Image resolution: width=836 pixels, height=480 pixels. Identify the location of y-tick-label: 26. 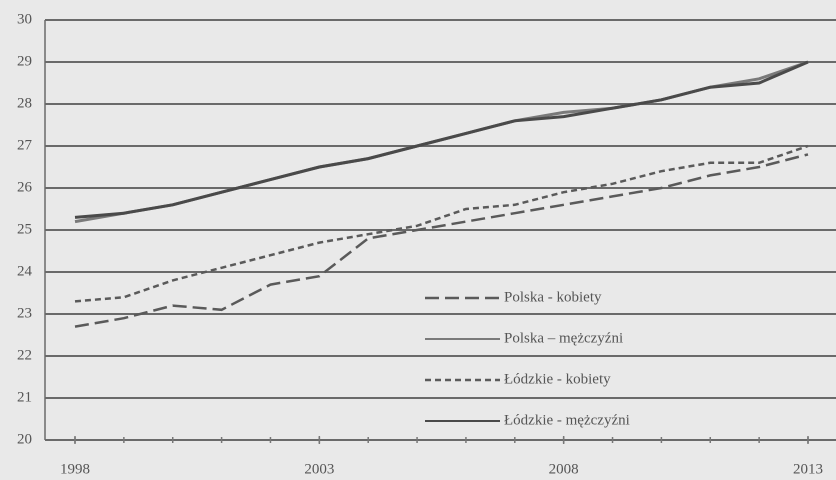
(25, 187).